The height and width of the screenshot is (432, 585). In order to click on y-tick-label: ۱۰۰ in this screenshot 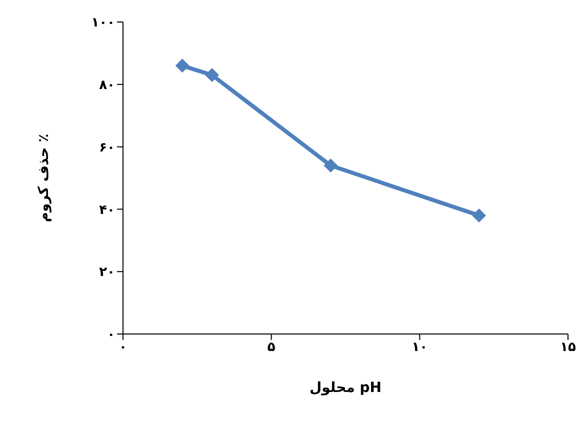, I will do `click(103, 23)`.